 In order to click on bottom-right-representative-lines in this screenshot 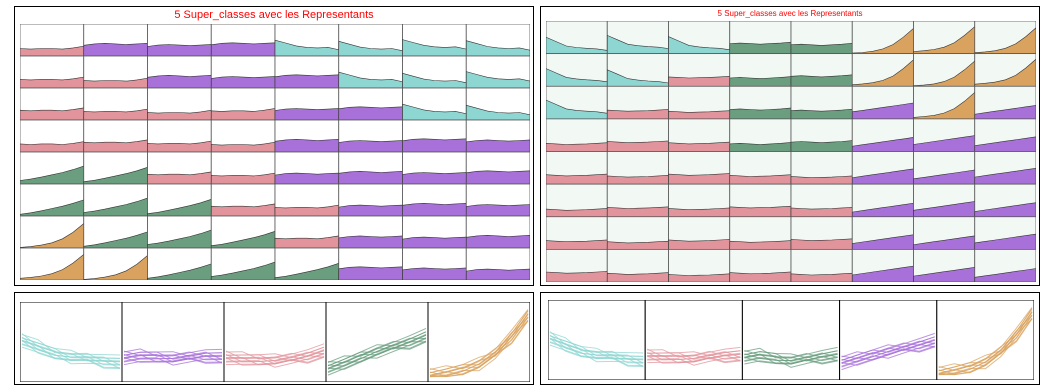, I will do `click(791, 340)`.